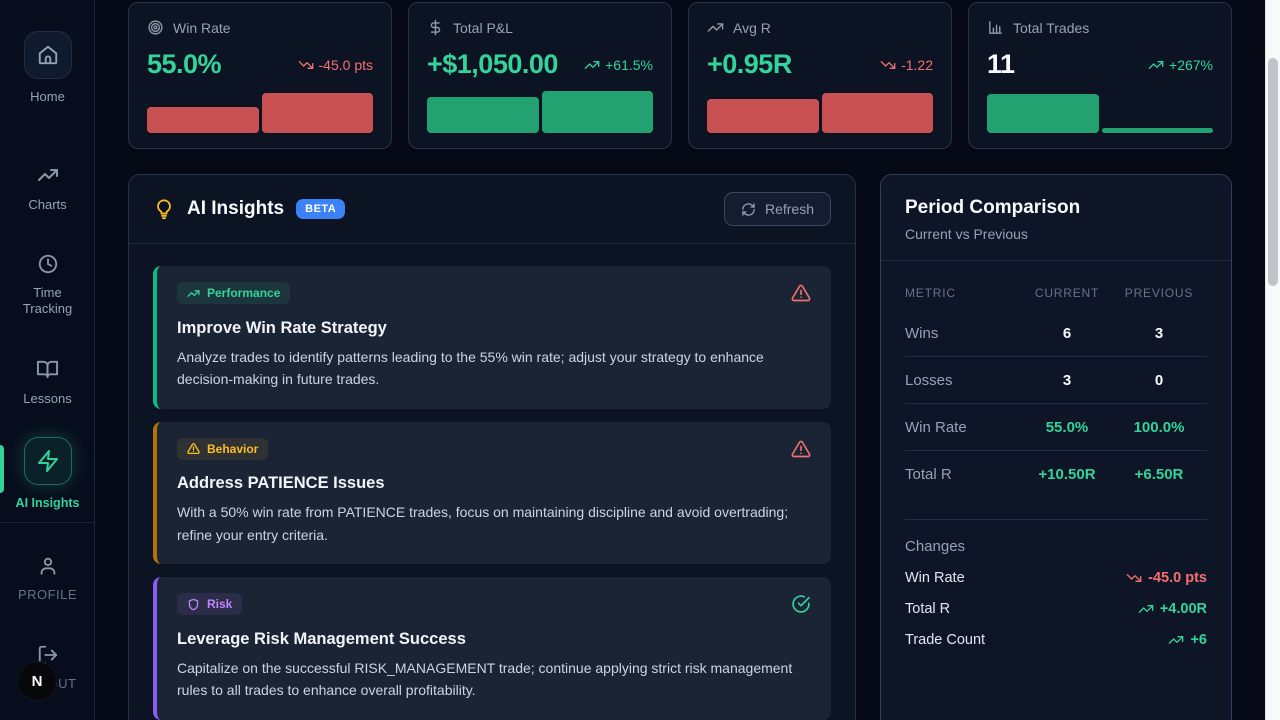 Image resolution: width=1280 pixels, height=720 pixels. What do you see at coordinates (906, 65) in the screenshot?
I see `stat-change: -1.22` at bounding box center [906, 65].